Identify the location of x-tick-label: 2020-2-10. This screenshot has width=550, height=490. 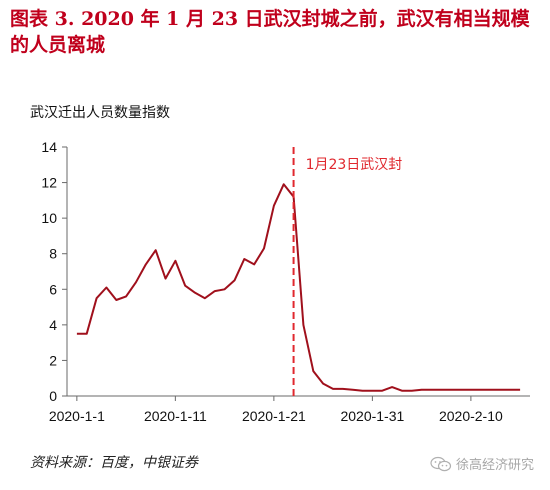
(471, 416).